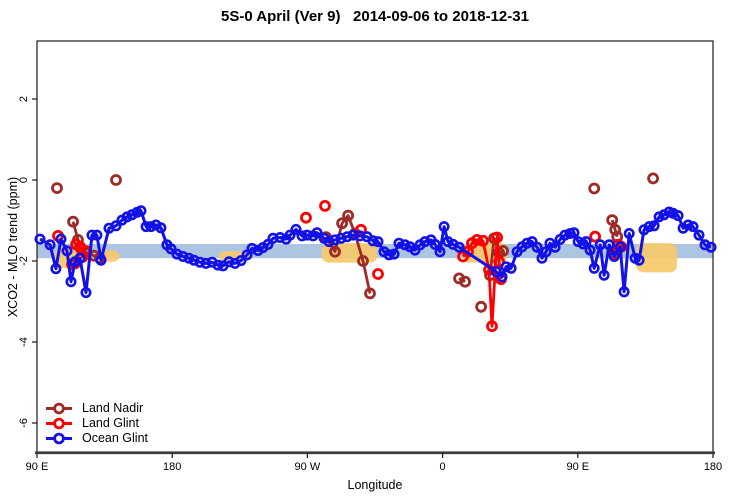 The width and height of the screenshot is (750, 500). What do you see at coordinates (13, 247) in the screenshot?
I see `y-axis-label: XCO2 - MLO trend (ppm)` at bounding box center [13, 247].